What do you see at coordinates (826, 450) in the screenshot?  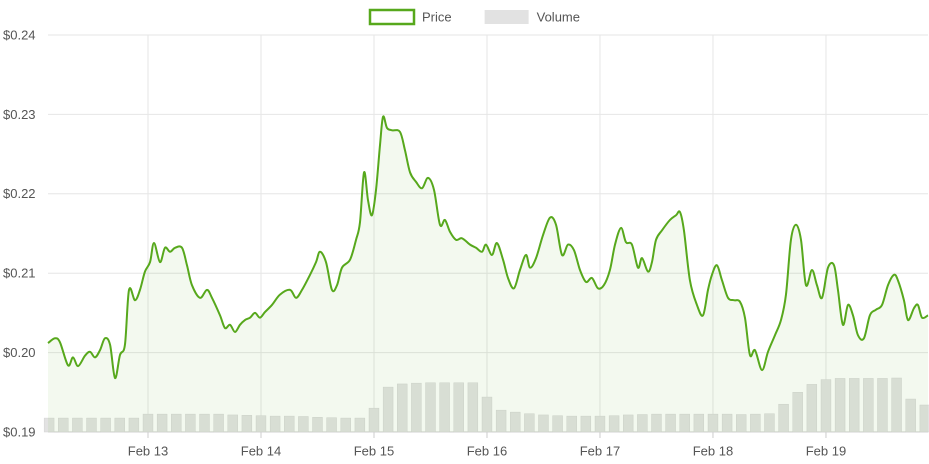 I see `x-tick-label: Feb 19` at bounding box center [826, 450].